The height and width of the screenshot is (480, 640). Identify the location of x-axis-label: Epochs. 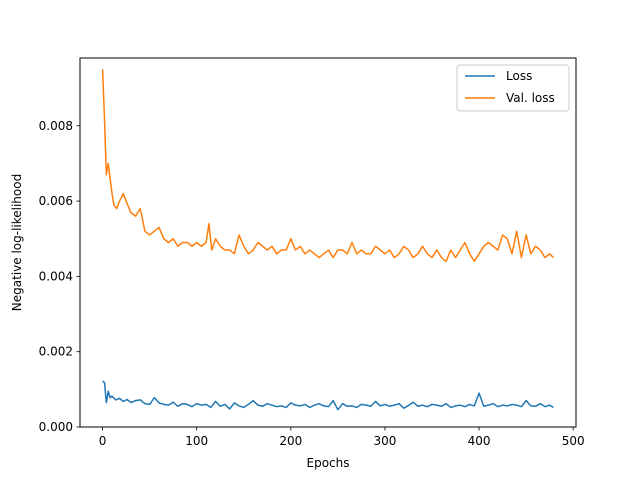
(328, 463).